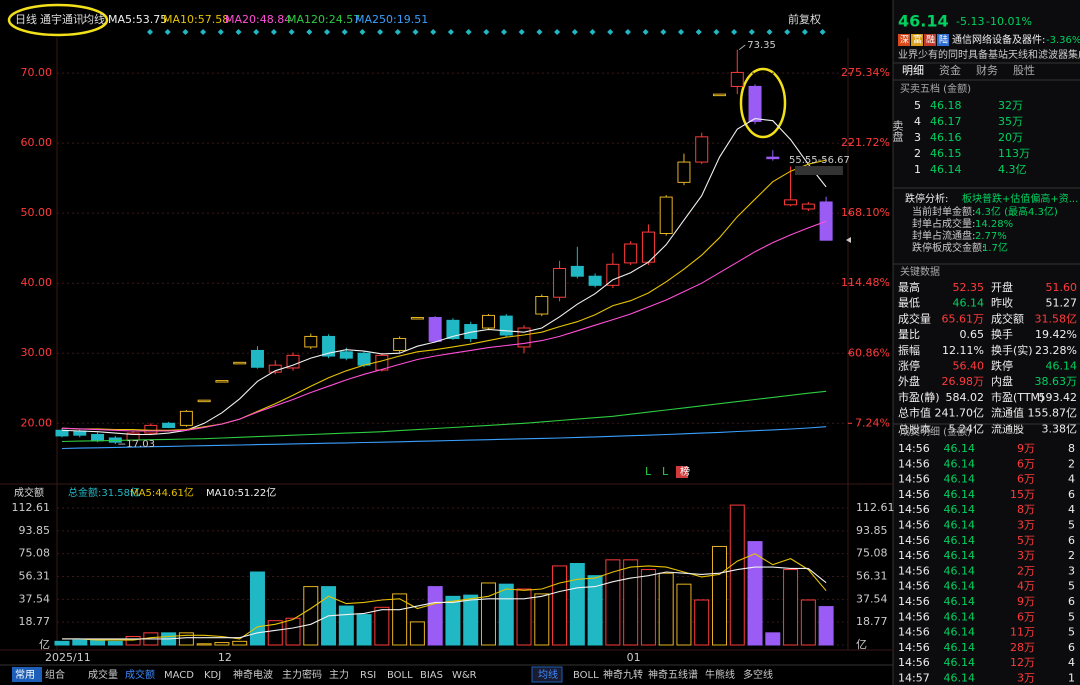 Image resolution: width=1080 pixels, height=685 pixels. Describe the element at coordinates (960, 413) in the screenshot. I see `key-value: 241.70亿` at that location.